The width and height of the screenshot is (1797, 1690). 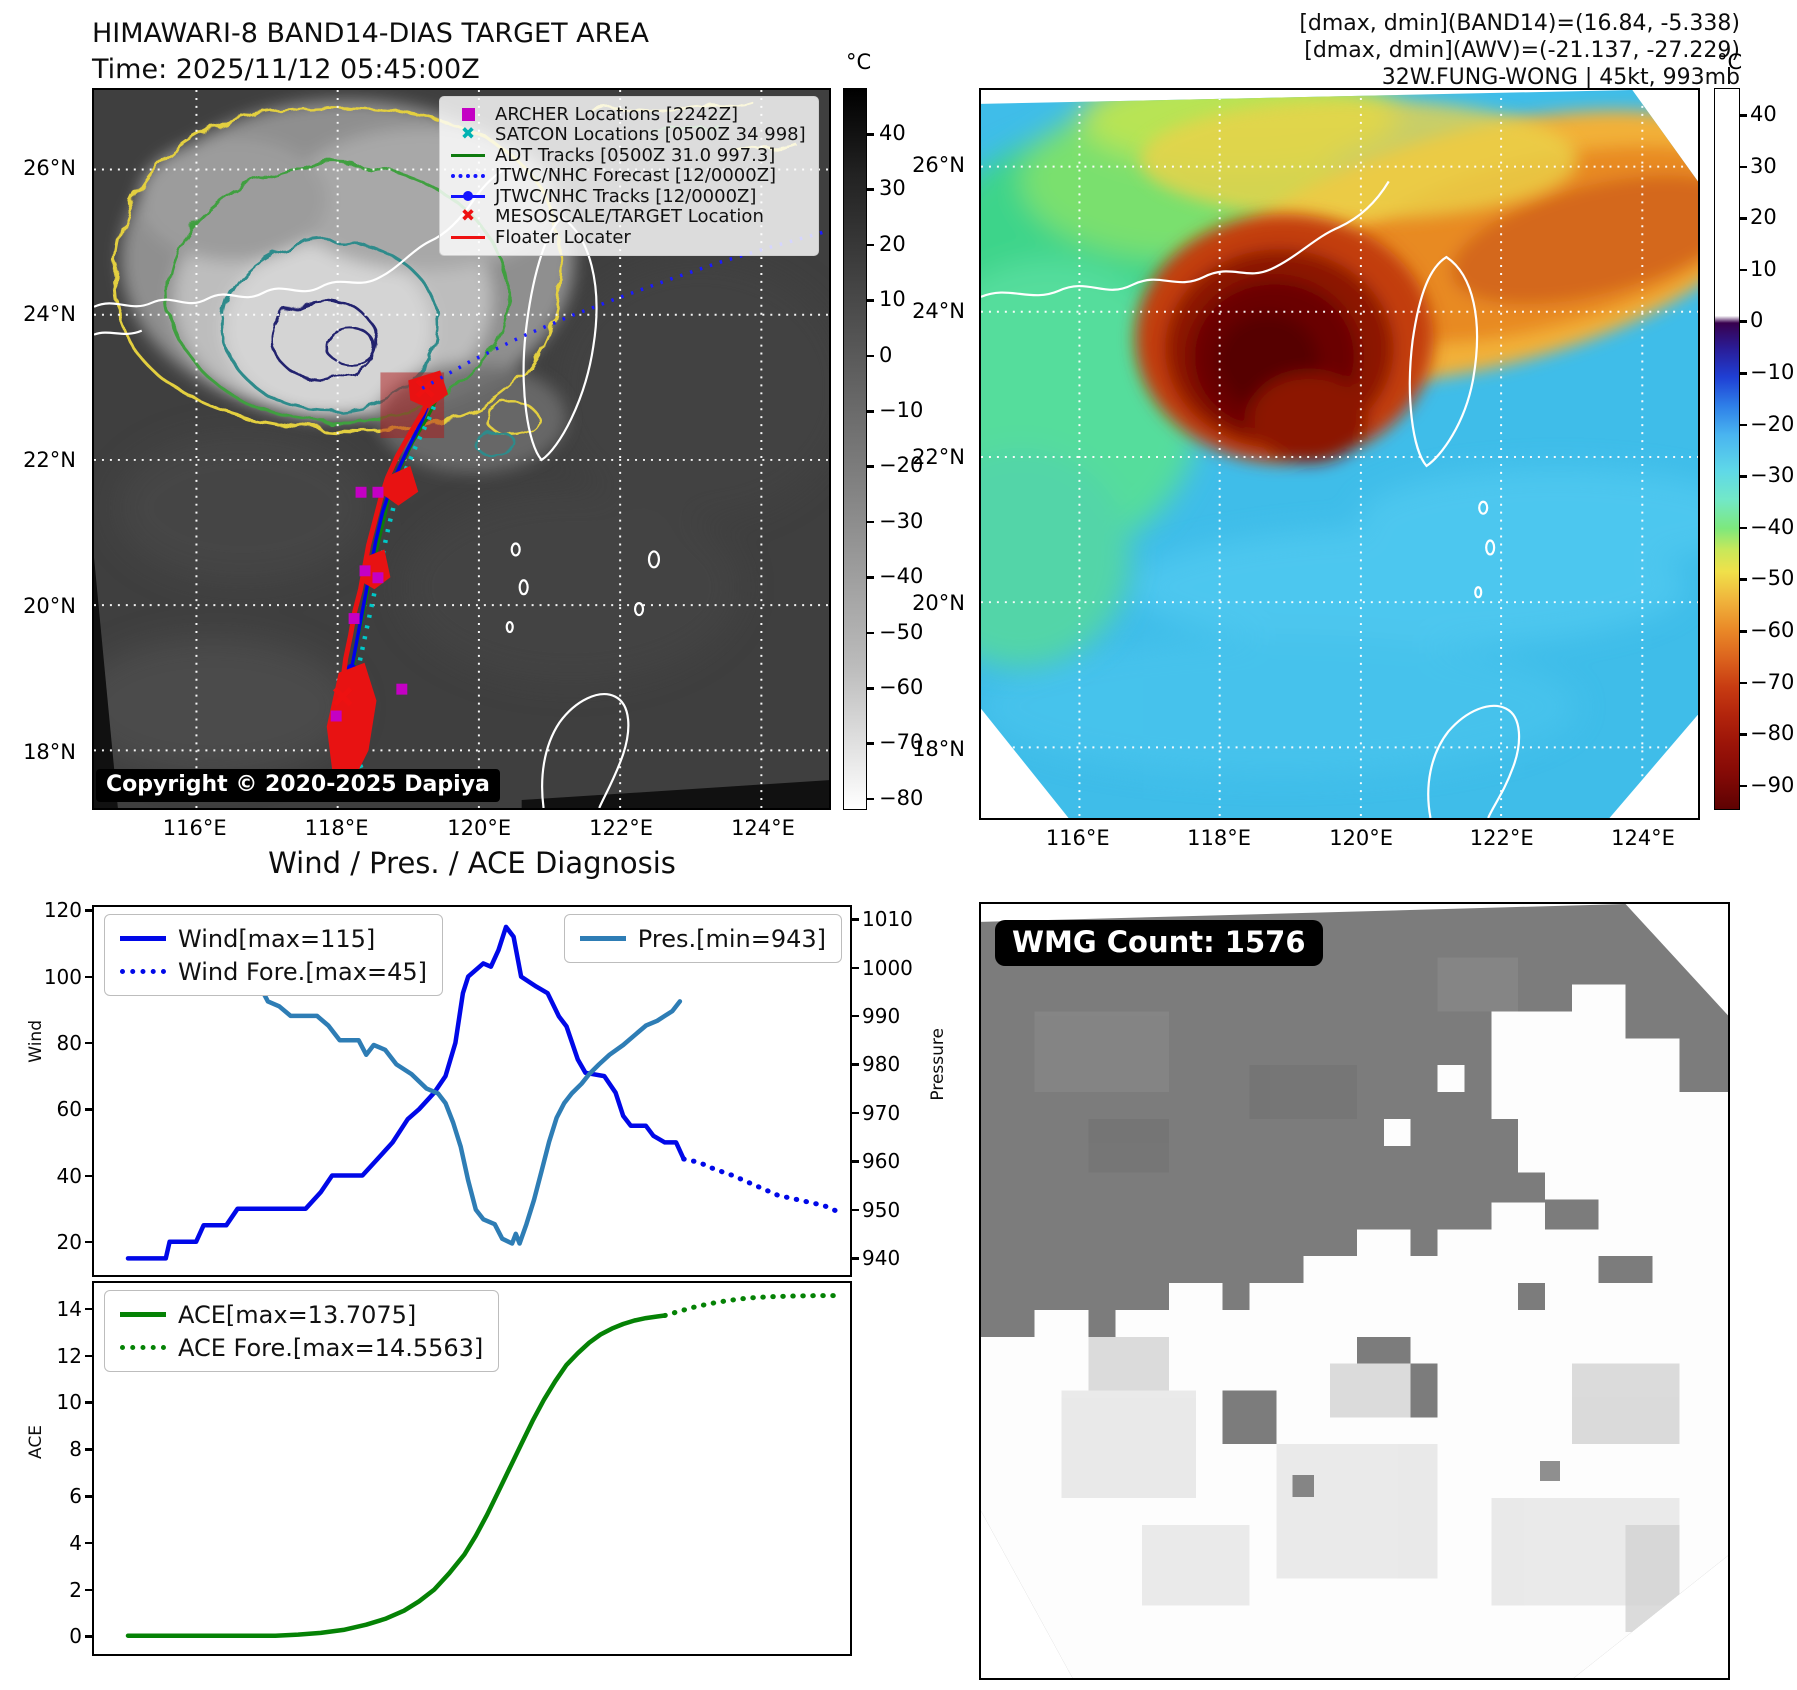 What do you see at coordinates (75, 1589) in the screenshot?
I see `y-tick-label: 2` at bounding box center [75, 1589].